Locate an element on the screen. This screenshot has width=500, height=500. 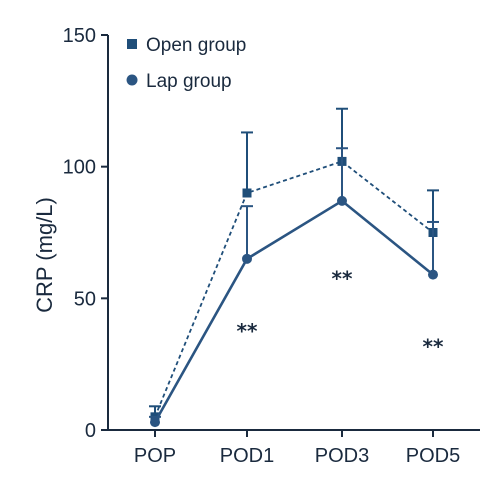
y-tick-label: 0 is located at coordinates (90, 431).